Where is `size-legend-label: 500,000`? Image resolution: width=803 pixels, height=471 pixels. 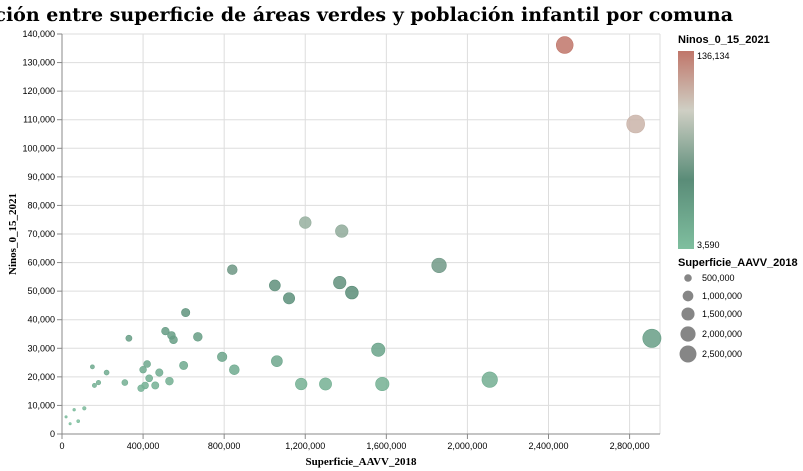 size-legend-label: 500,000 is located at coordinates (718, 278).